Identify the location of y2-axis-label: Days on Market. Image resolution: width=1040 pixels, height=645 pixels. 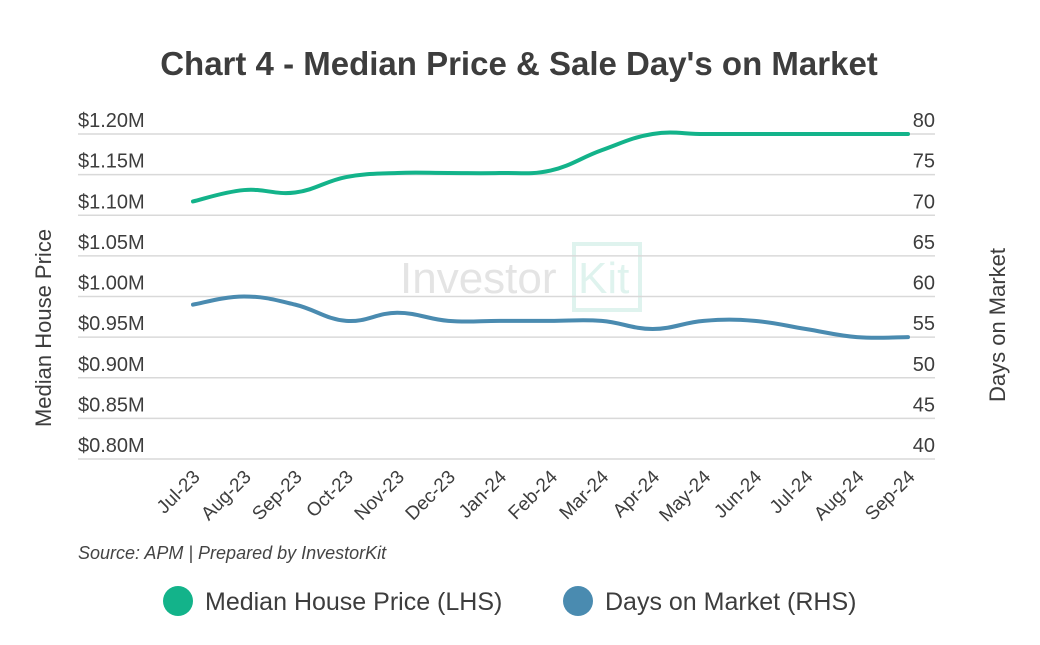
(997, 325).